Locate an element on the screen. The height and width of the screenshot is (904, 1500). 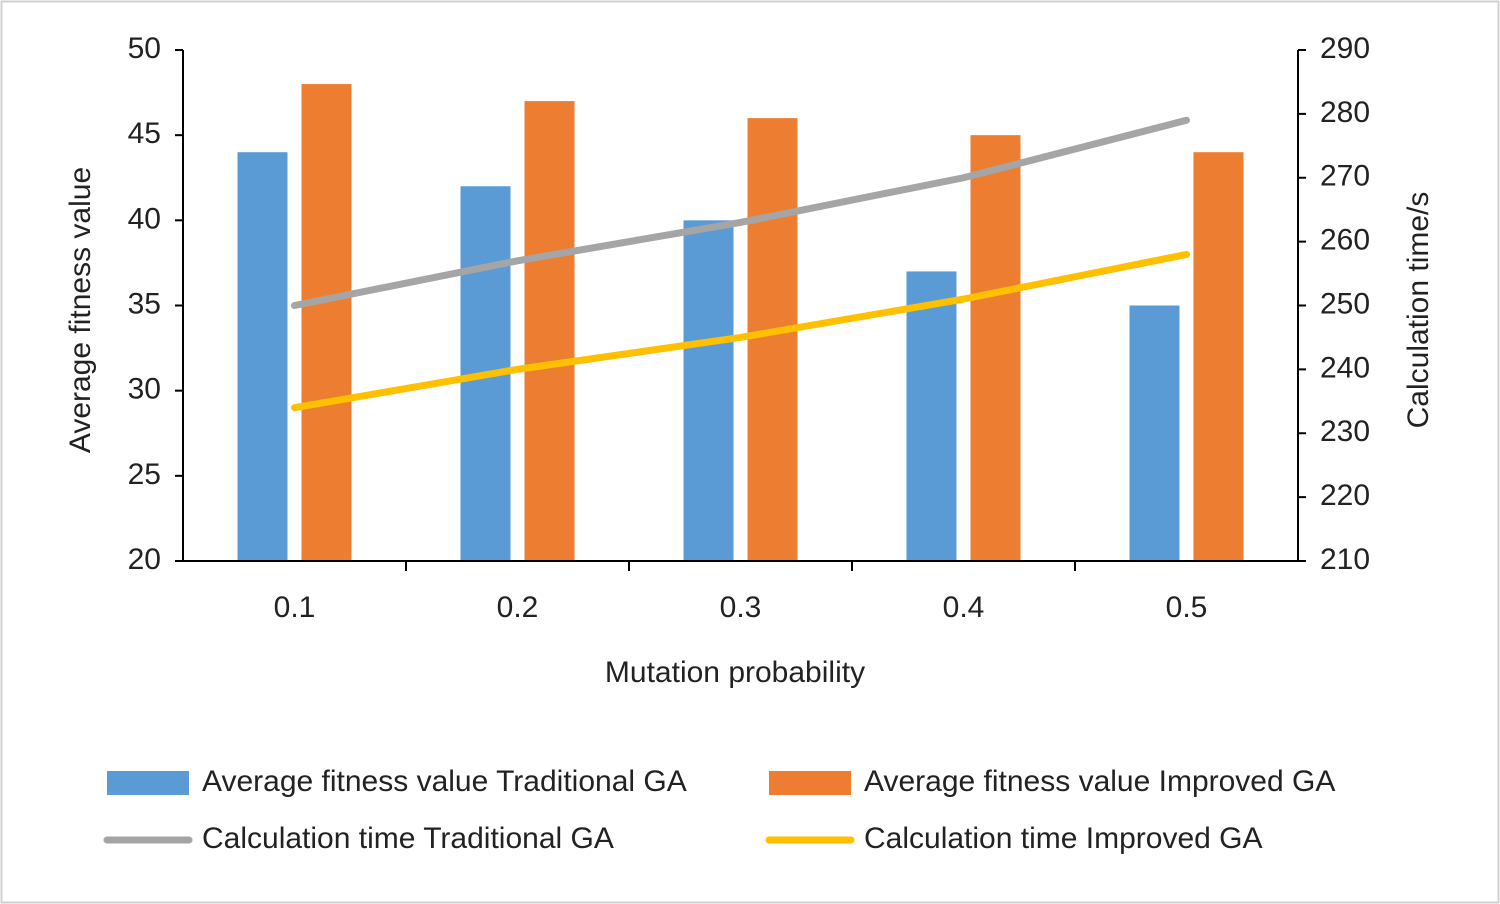
x-tick-label: 0.4 is located at coordinates (964, 607).